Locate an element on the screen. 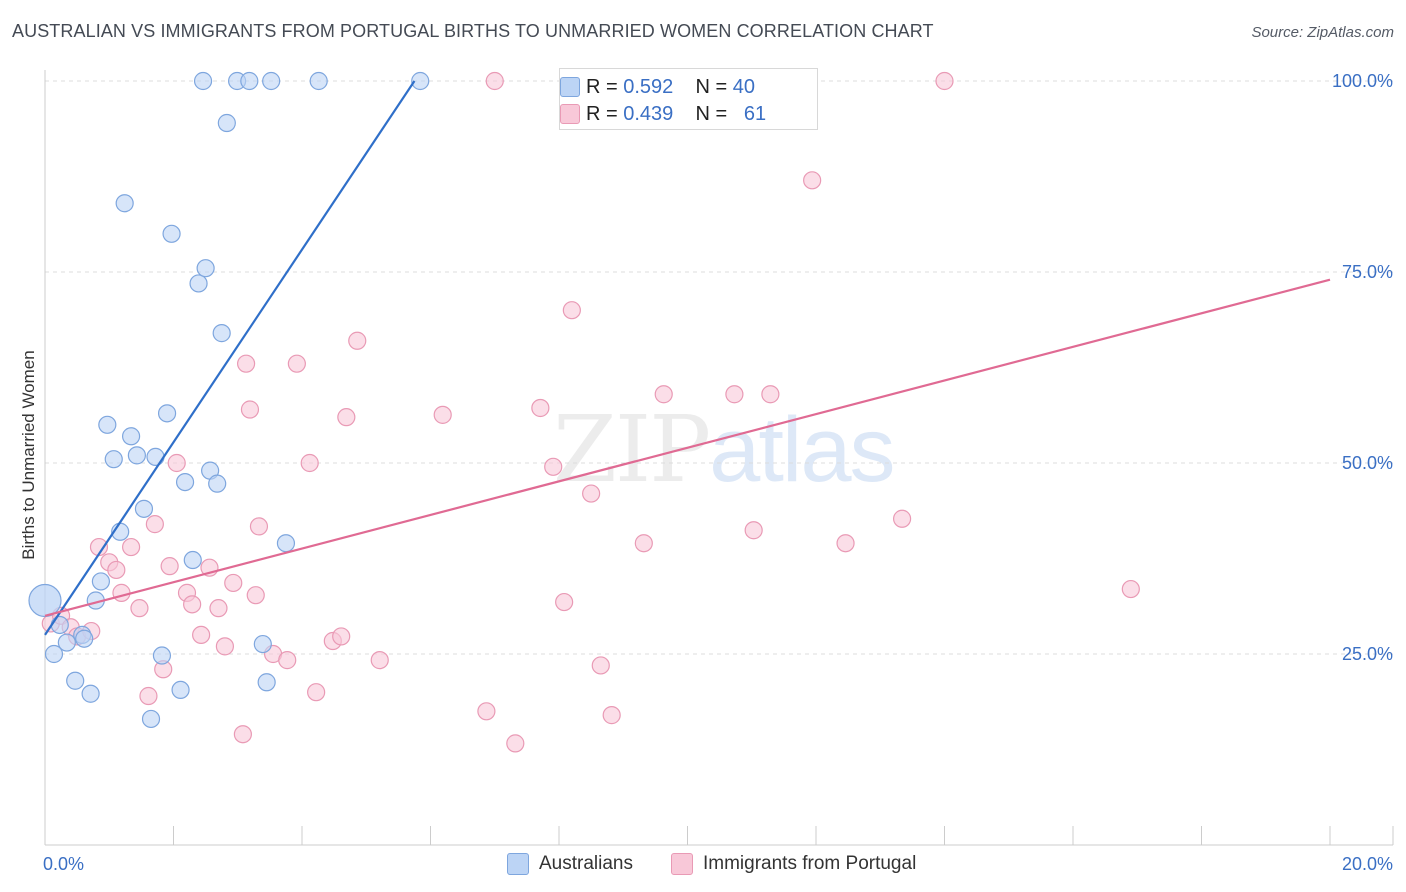 The height and width of the screenshot is (892, 1406). legend-n-value: 40 is located at coordinates (744, 86).